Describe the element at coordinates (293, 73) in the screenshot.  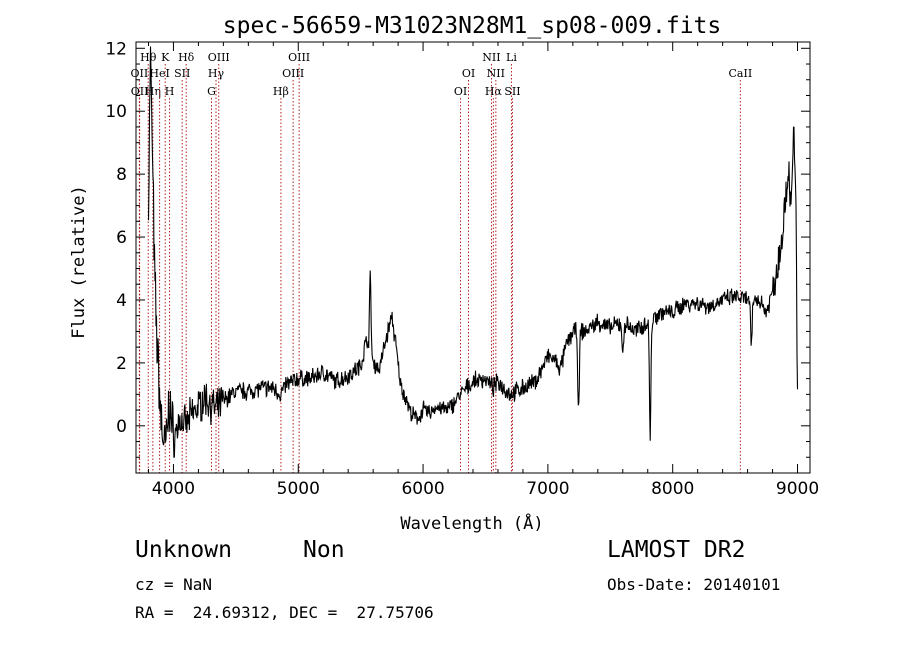
I see `line-marker-label-13: OIII` at that location.